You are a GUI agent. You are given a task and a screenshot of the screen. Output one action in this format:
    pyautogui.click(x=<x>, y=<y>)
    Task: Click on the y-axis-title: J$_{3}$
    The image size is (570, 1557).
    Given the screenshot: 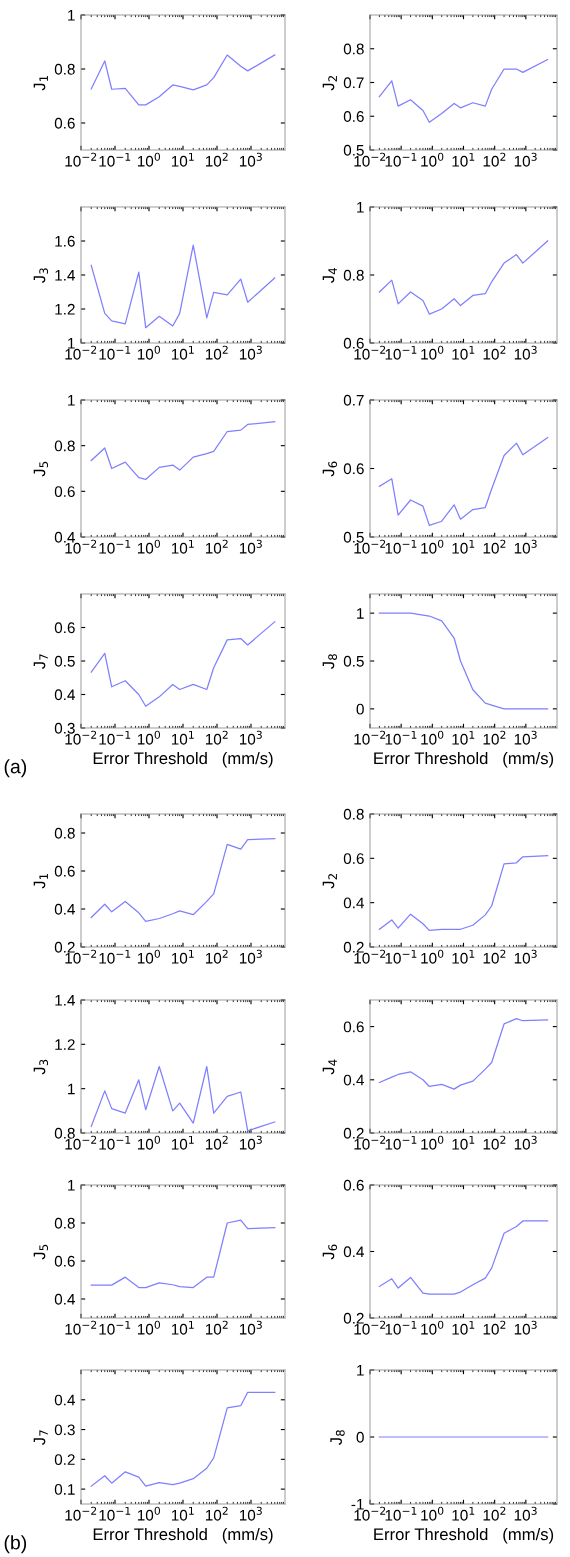 What is the action you would take?
    pyautogui.click(x=41, y=275)
    